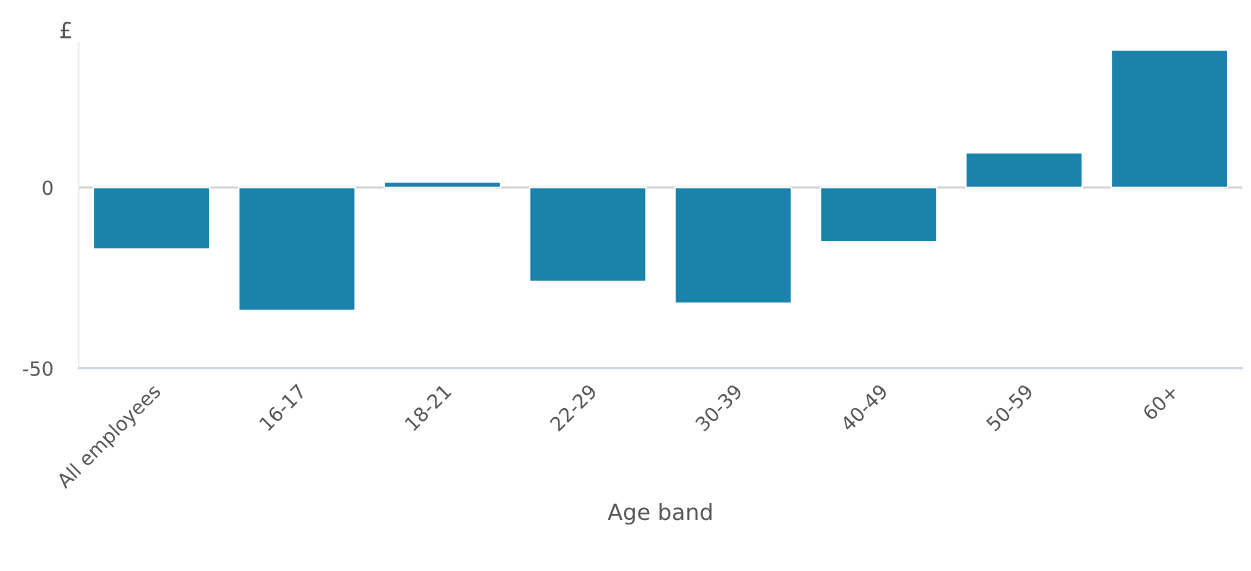 Image resolution: width=1251 pixels, height=571 pixels. I want to click on y-axis-title: £, so click(66, 30).